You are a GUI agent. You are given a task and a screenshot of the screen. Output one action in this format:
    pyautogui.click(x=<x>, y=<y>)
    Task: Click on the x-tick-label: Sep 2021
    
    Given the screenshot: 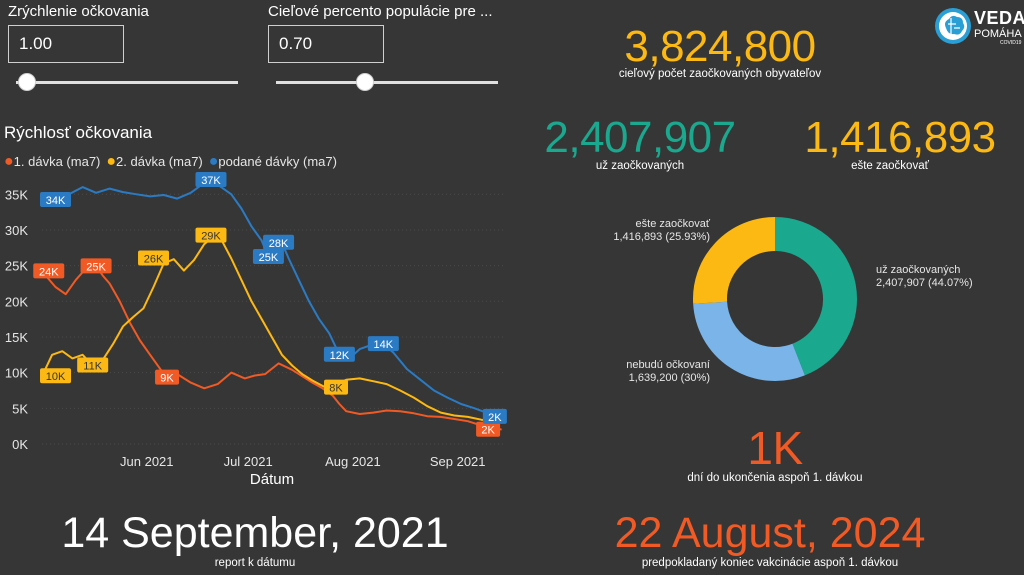 What is the action you would take?
    pyautogui.click(x=458, y=461)
    